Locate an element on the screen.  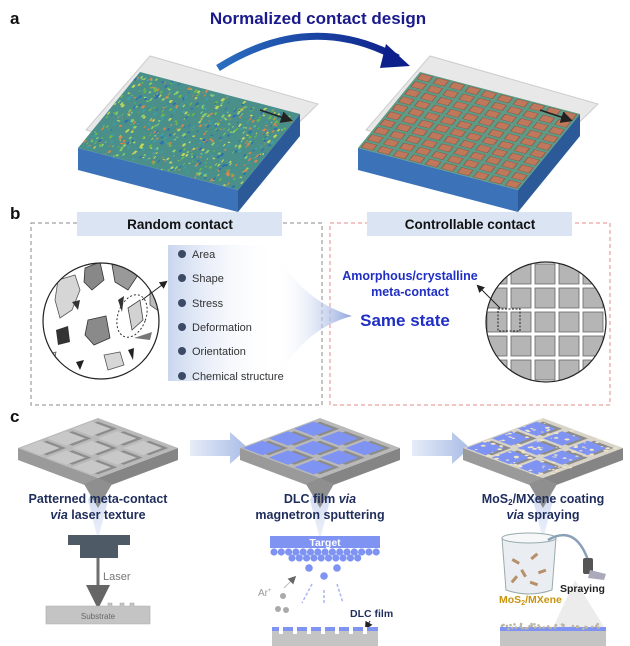
factor-item: Area is located at coordinates (204, 255).